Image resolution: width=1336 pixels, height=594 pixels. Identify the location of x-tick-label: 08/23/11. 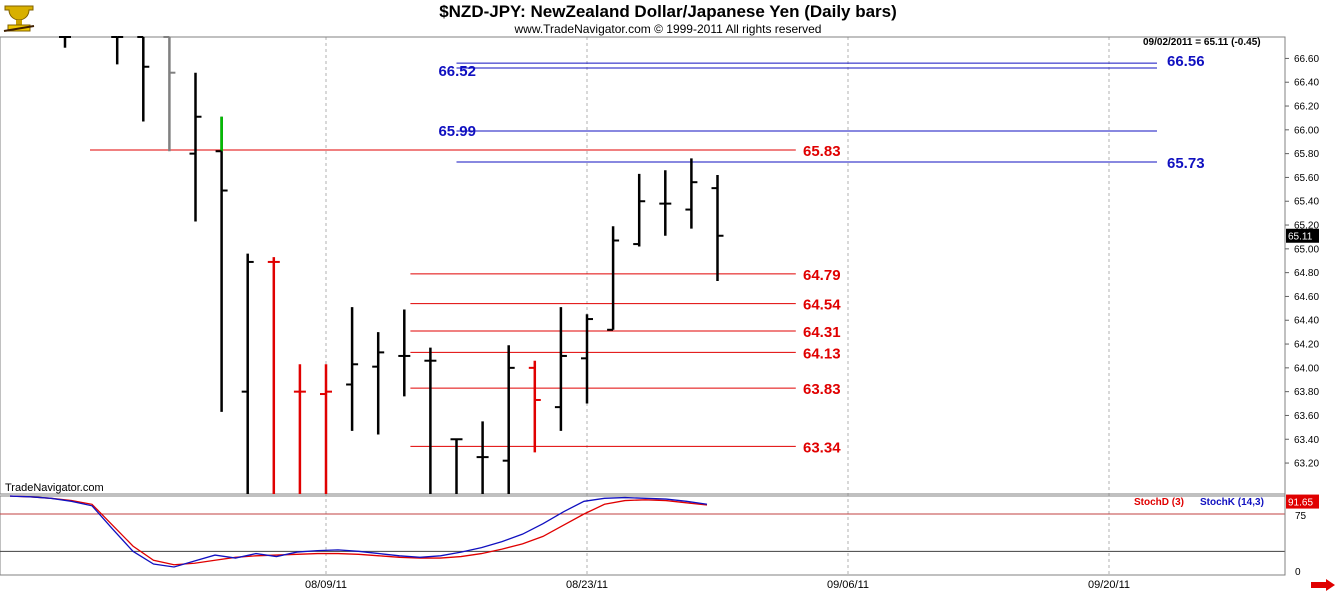
(587, 585).